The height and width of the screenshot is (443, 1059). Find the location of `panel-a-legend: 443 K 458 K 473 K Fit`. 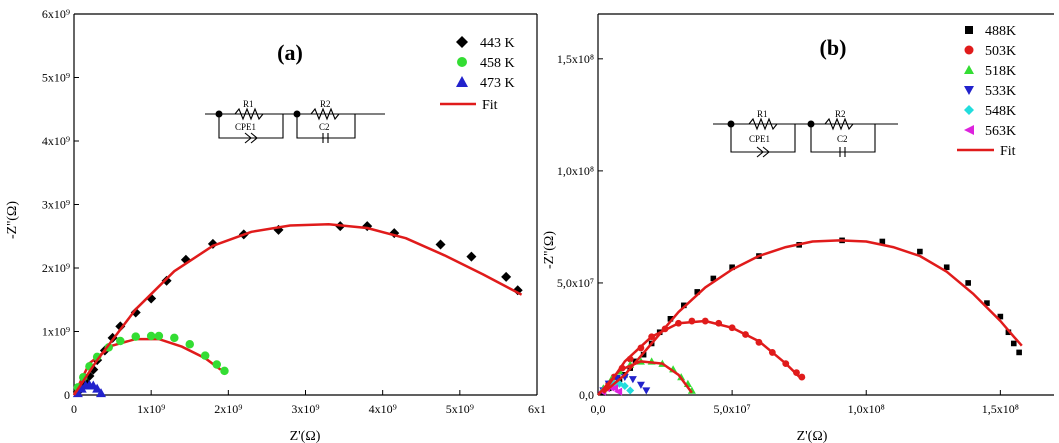

panel-a-legend: 443 K 458 K 473 K Fit is located at coordinates (477, 74).